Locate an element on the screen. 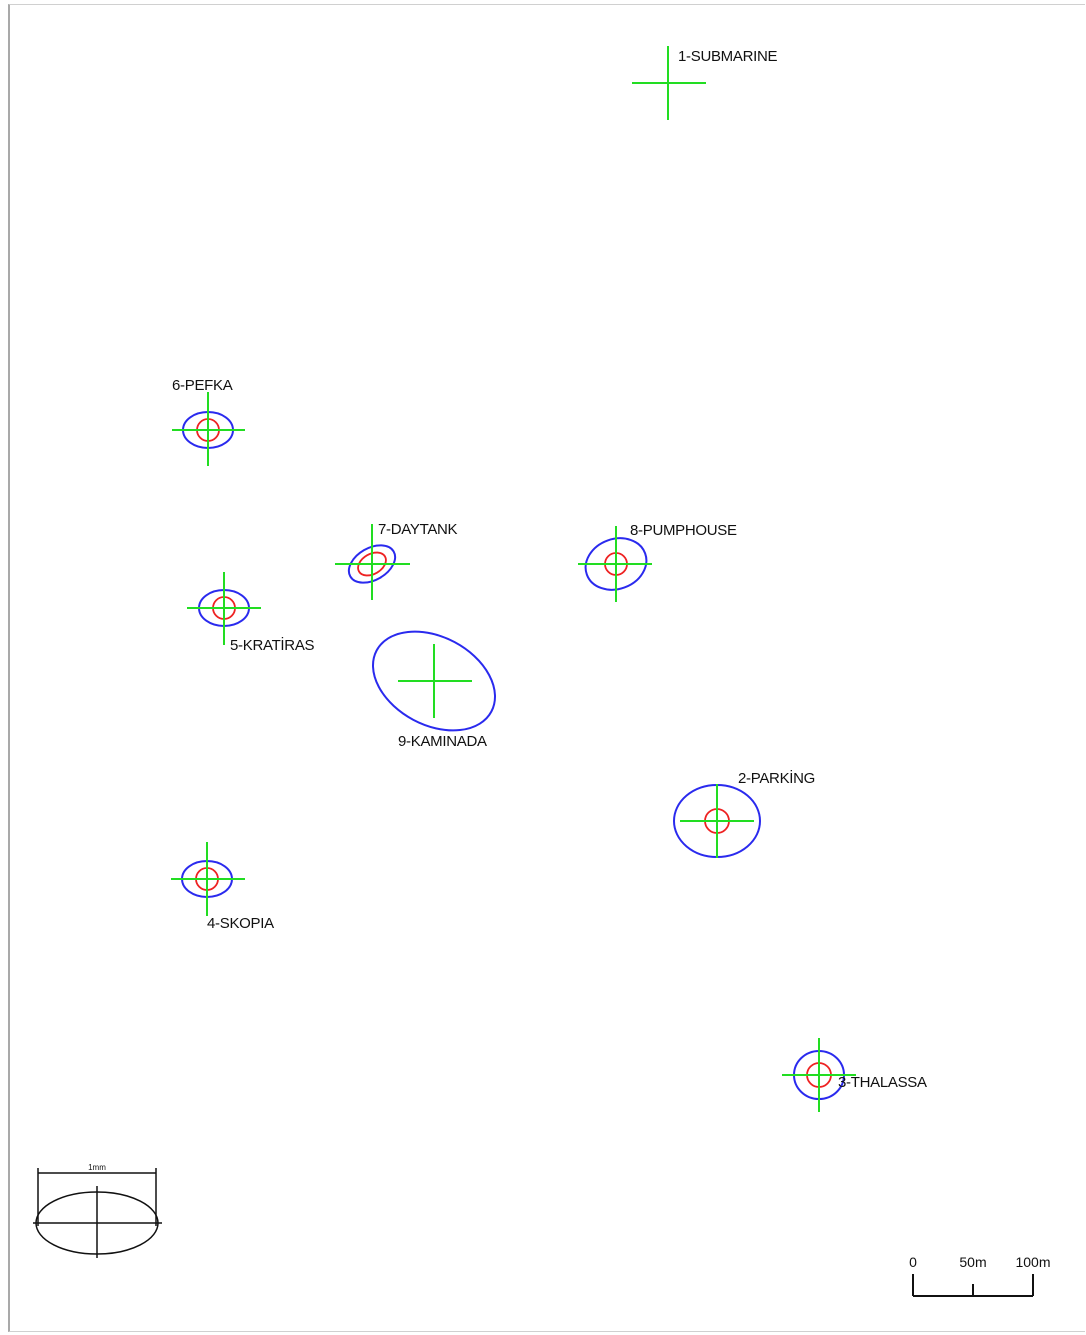  station-label: 2-PARKİNG is located at coordinates (776, 778).